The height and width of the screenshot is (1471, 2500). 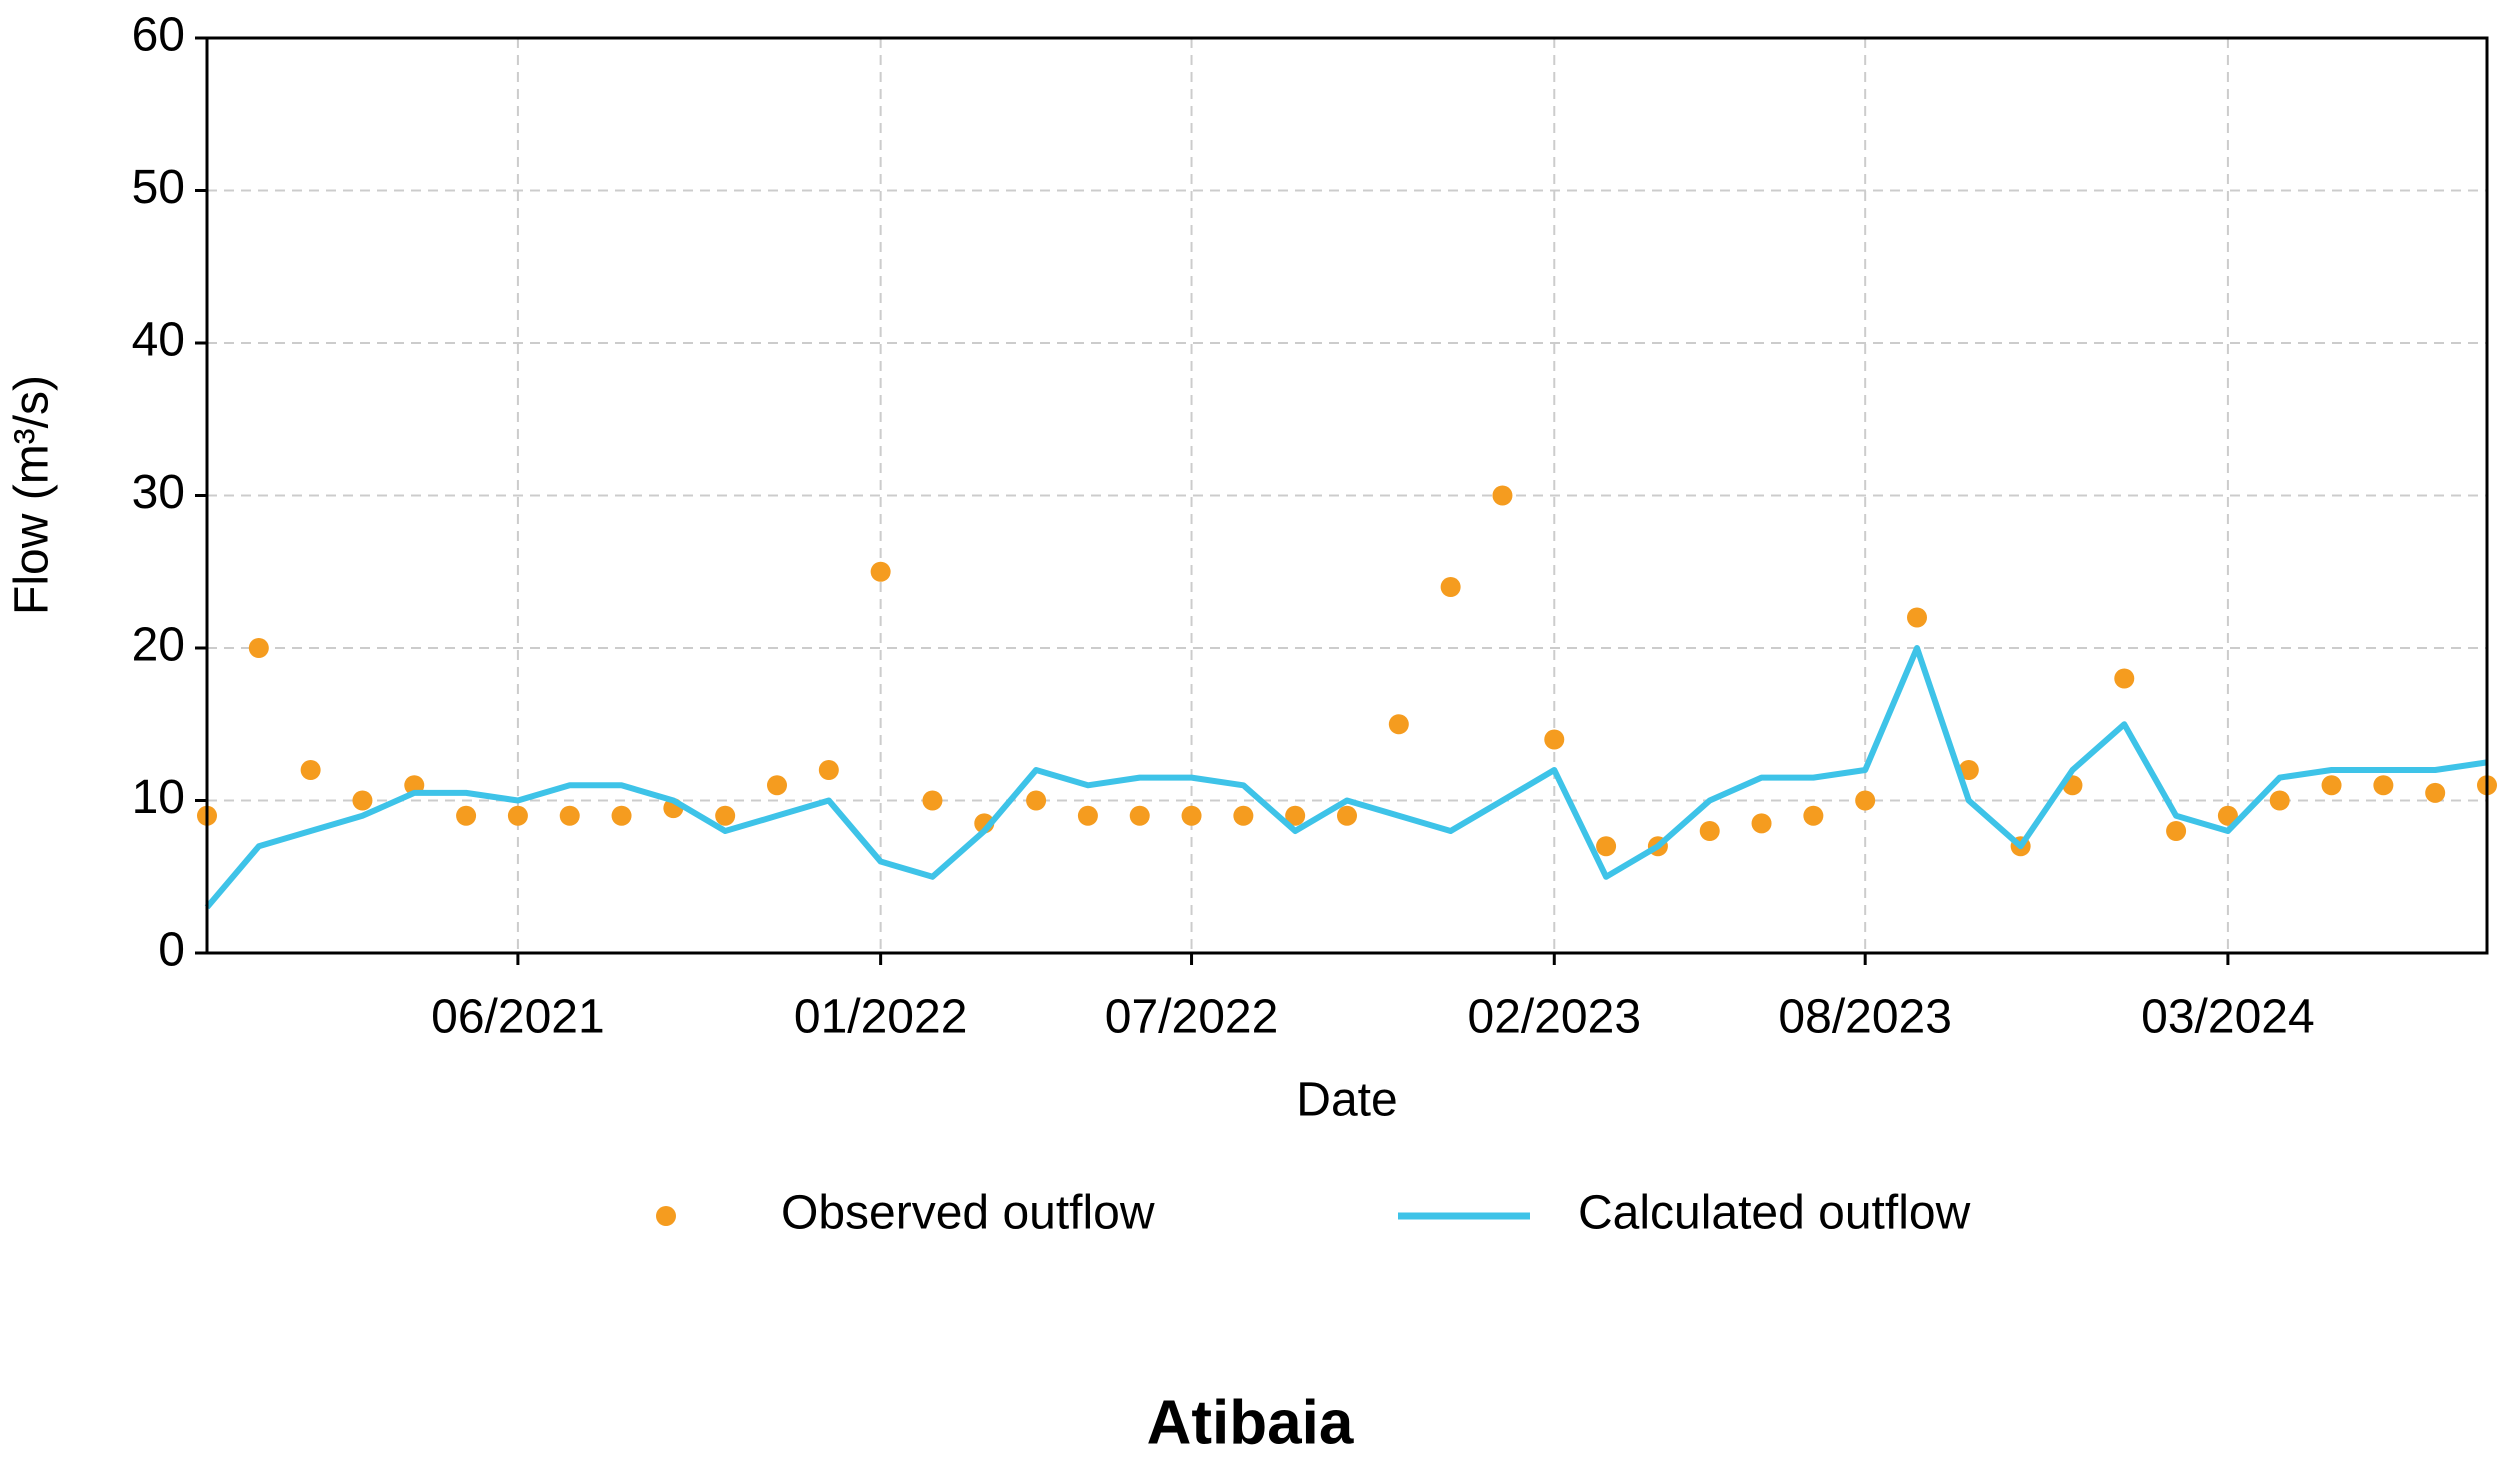 I want to click on chart-title: Atibaia, so click(x=1250, y=1422).